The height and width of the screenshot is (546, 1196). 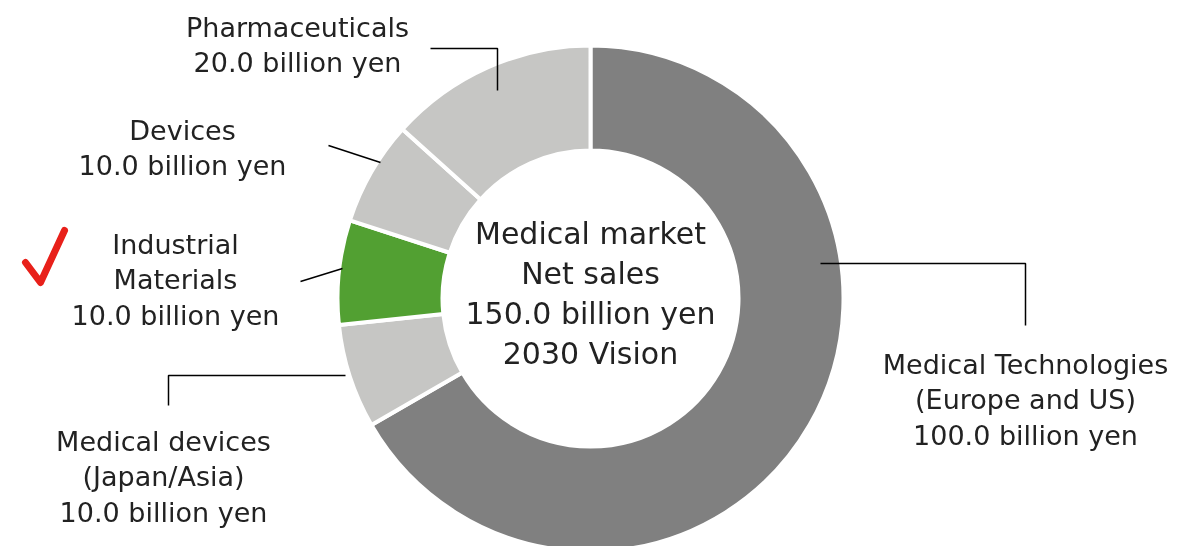 I want to click on slice-label: Industrial Materials, so click(x=175, y=262).